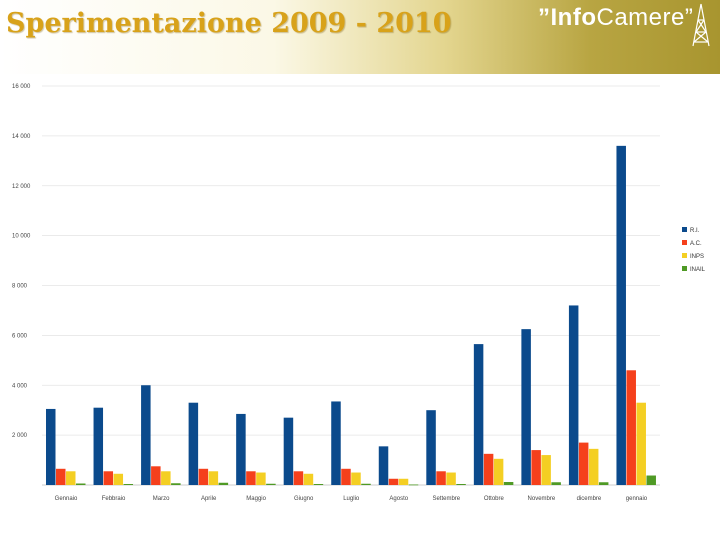 This screenshot has height=540, width=720. Describe the element at coordinates (694, 250) in the screenshot. I see `chart-legend: R.I. A.C. INPS INAIL` at that location.